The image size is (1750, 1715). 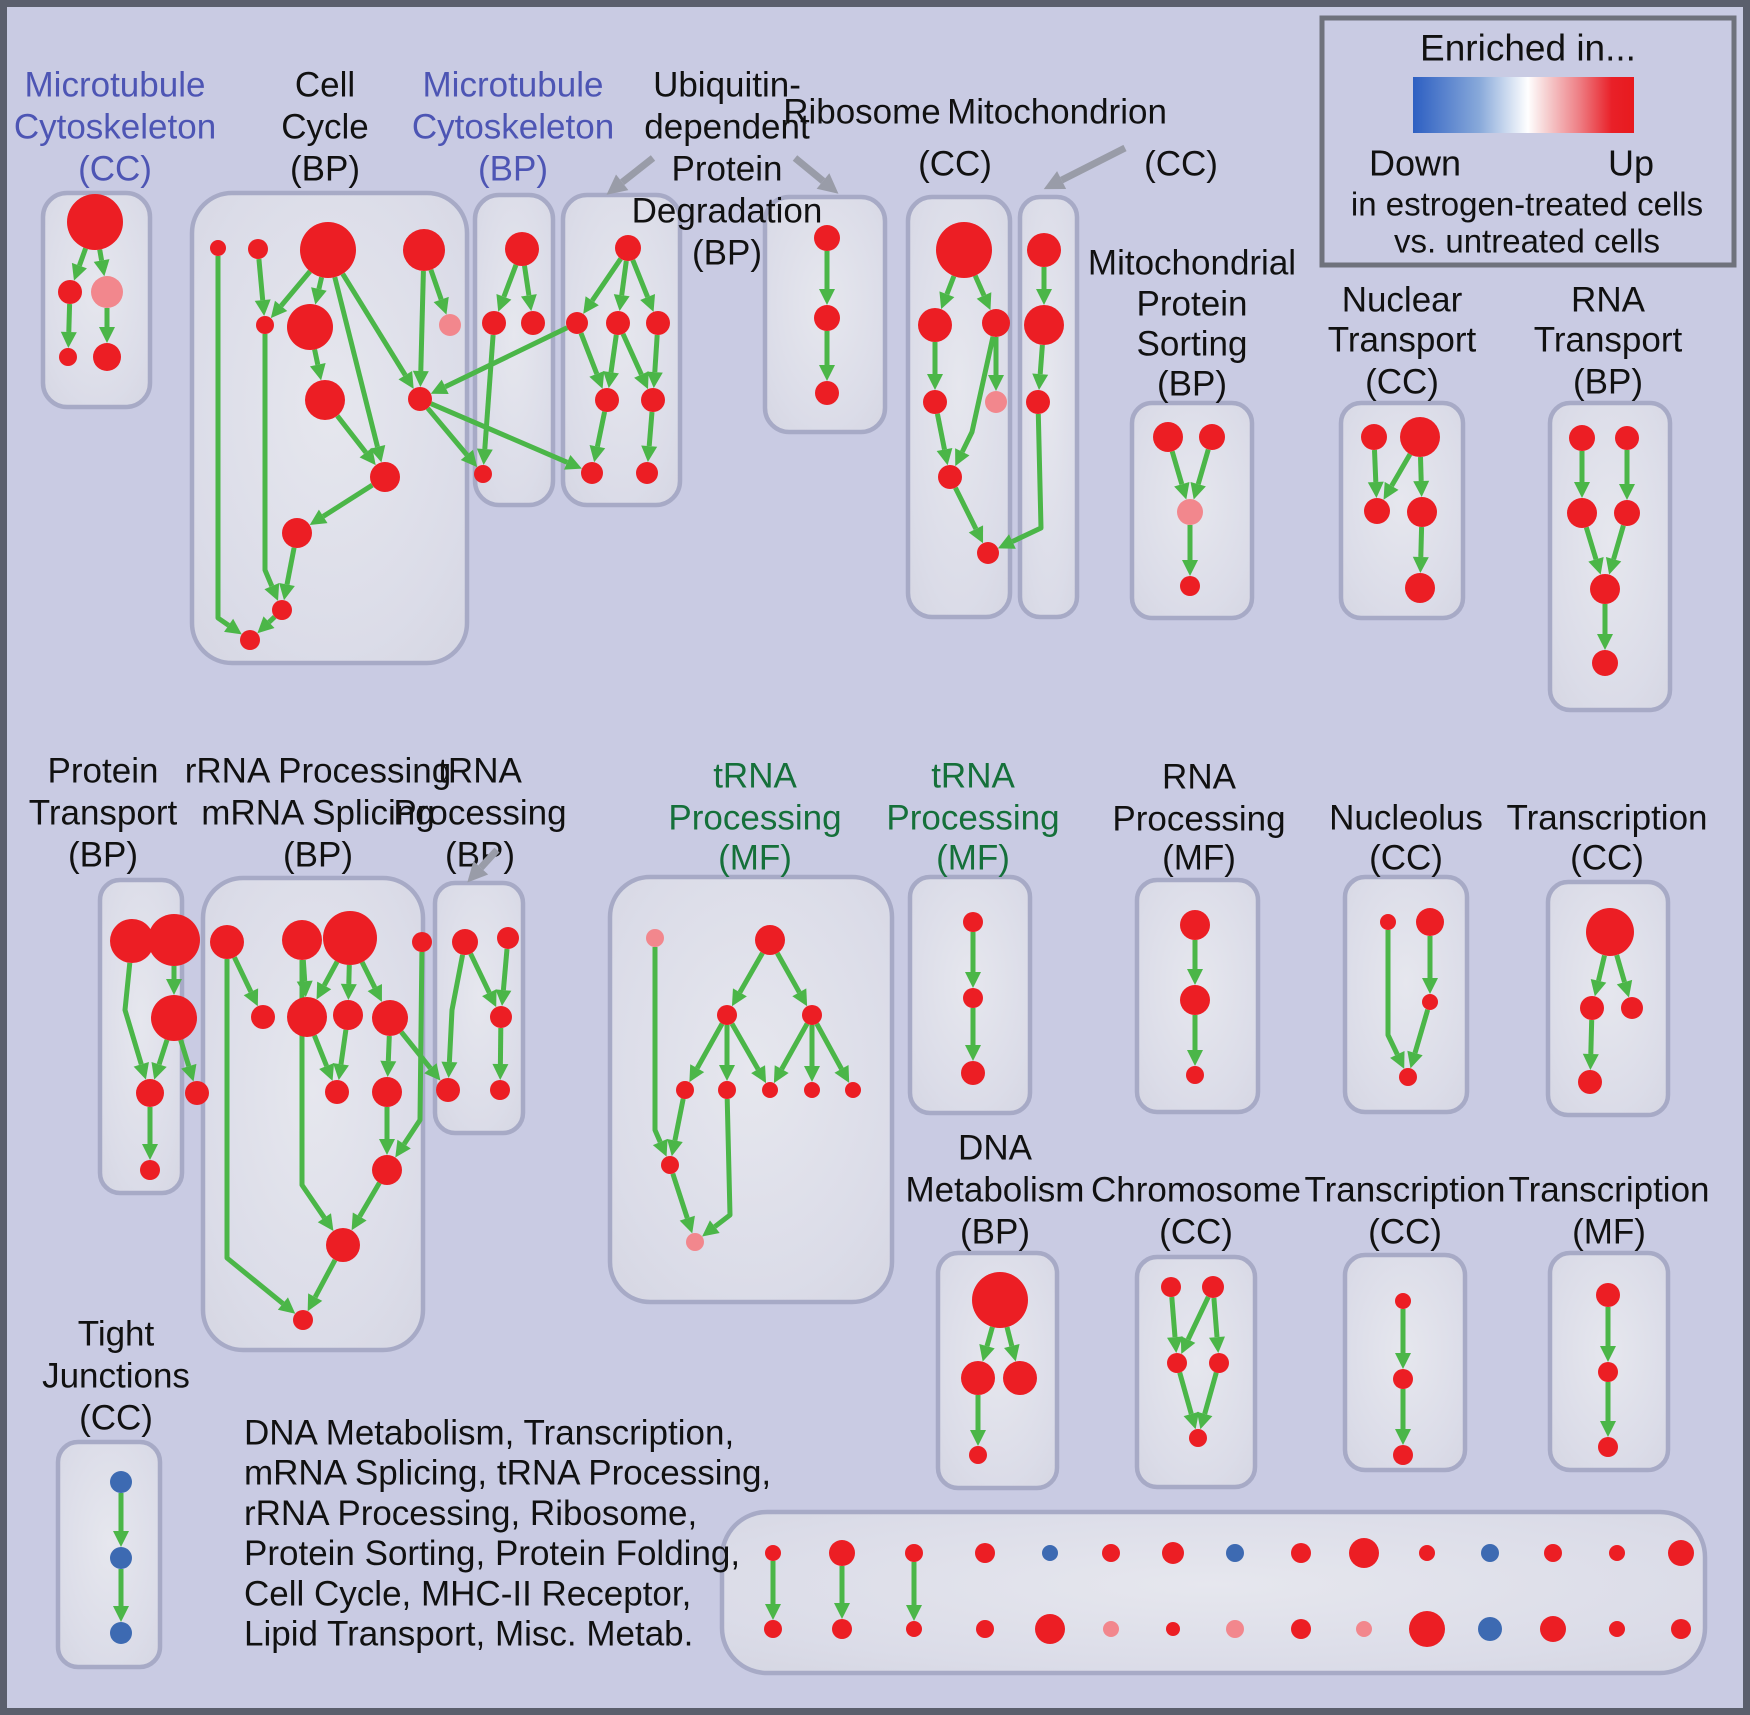 What do you see at coordinates (1402, 340) in the screenshot?
I see `cluster-label-nt-line1: Transport` at bounding box center [1402, 340].